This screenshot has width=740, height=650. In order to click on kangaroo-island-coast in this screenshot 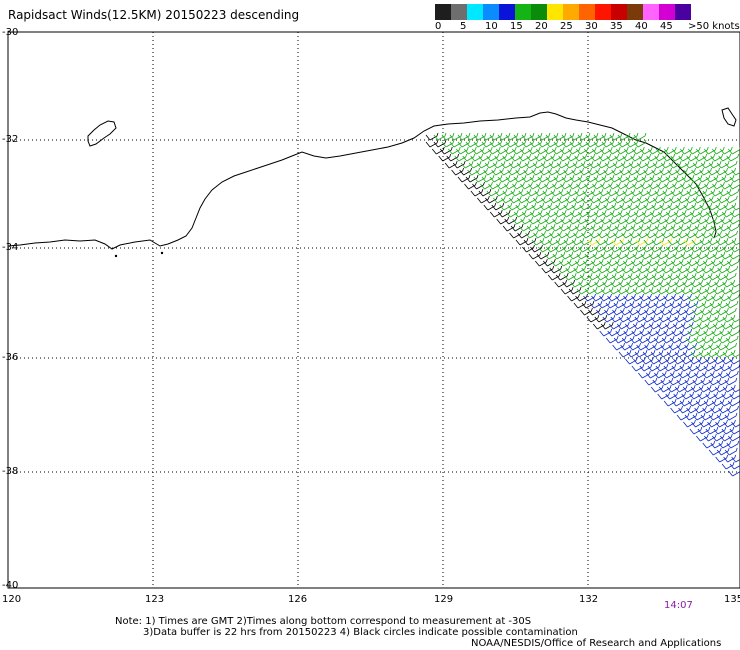, I will do `click(102, 133)`.